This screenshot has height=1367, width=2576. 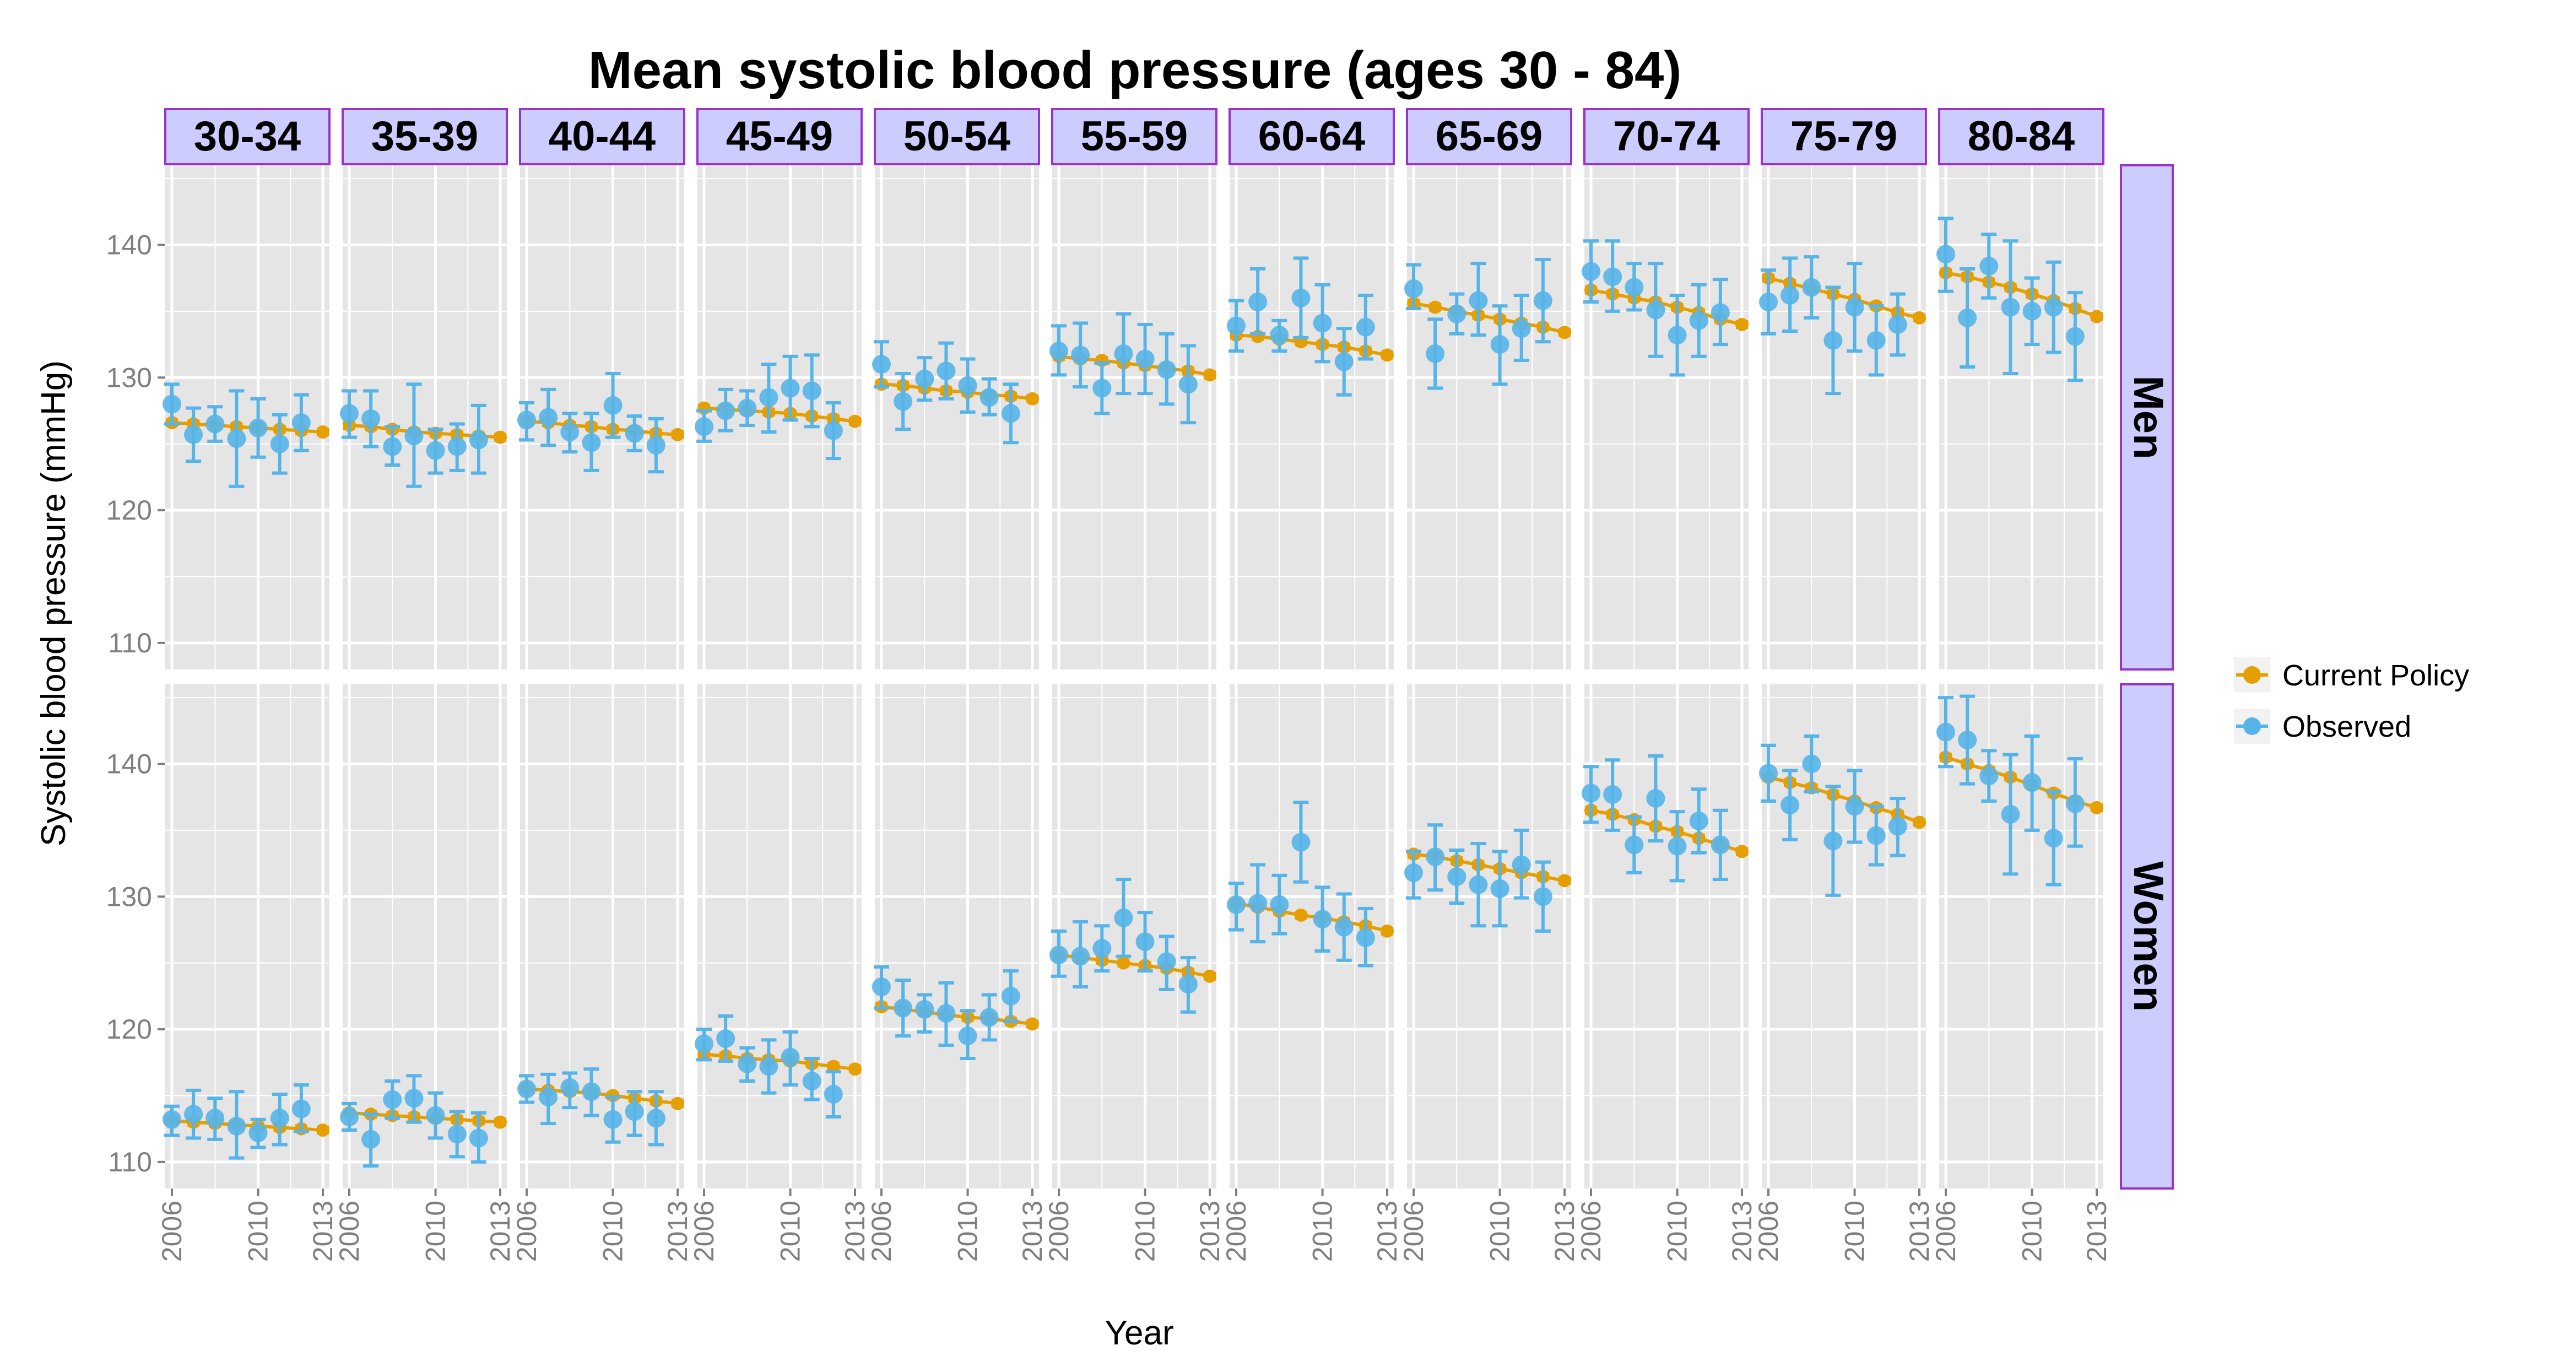 What do you see at coordinates (129, 896) in the screenshot?
I see `y-tick-label: 130` at bounding box center [129, 896].